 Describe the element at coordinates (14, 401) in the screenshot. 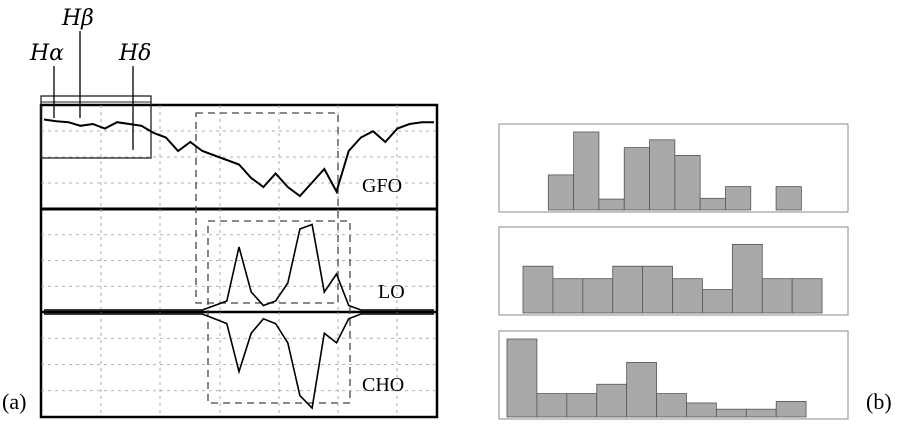

I see `panel-a-label: (a)` at that location.